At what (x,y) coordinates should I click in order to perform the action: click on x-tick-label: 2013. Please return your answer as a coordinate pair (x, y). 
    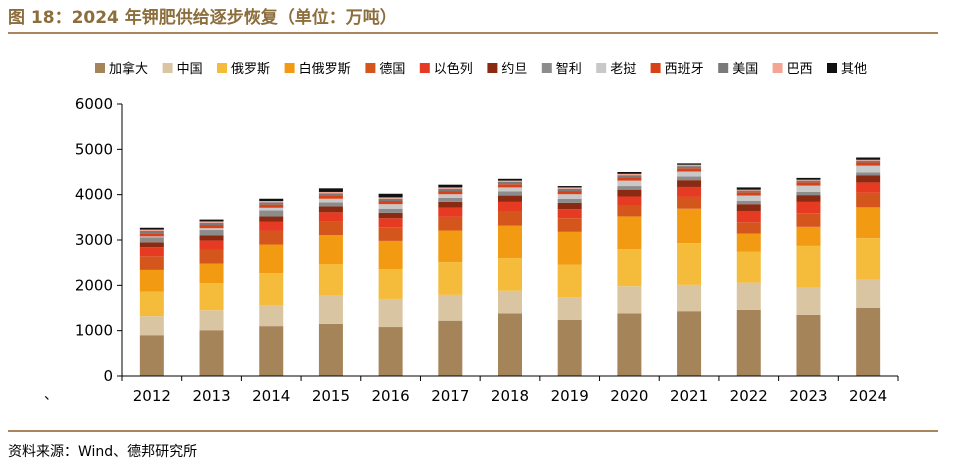
    Looking at the image, I should click on (211, 396).